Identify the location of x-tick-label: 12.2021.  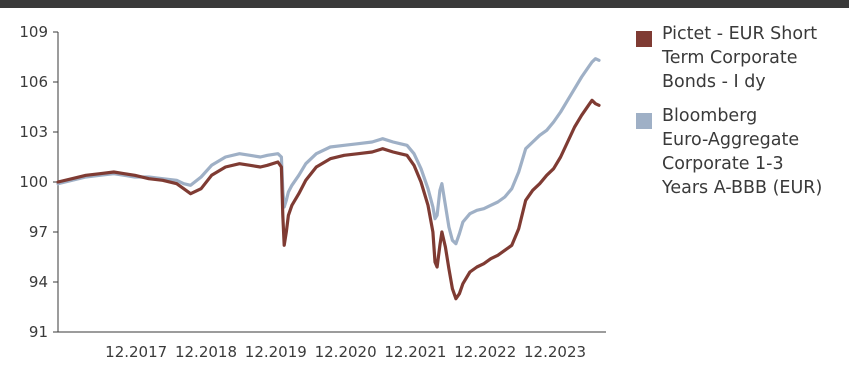
(415, 352).